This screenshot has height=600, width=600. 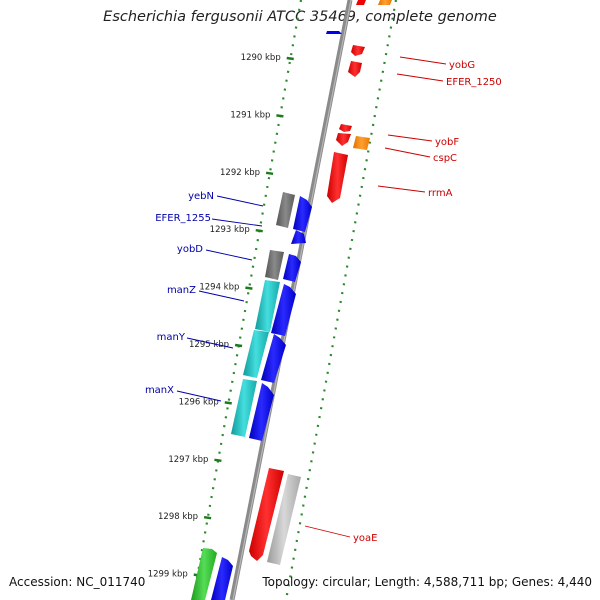 I want to click on tick-label: 1291 kbp, so click(x=250, y=115).